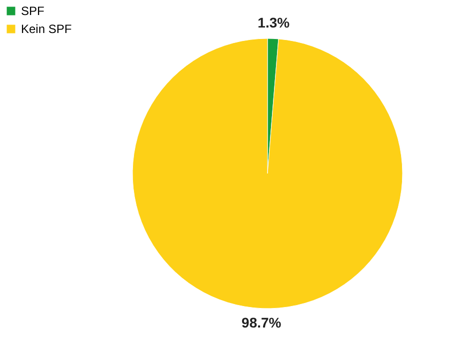 This screenshot has width=450, height=347. I want to click on data-label: 1.3%, so click(274, 22).